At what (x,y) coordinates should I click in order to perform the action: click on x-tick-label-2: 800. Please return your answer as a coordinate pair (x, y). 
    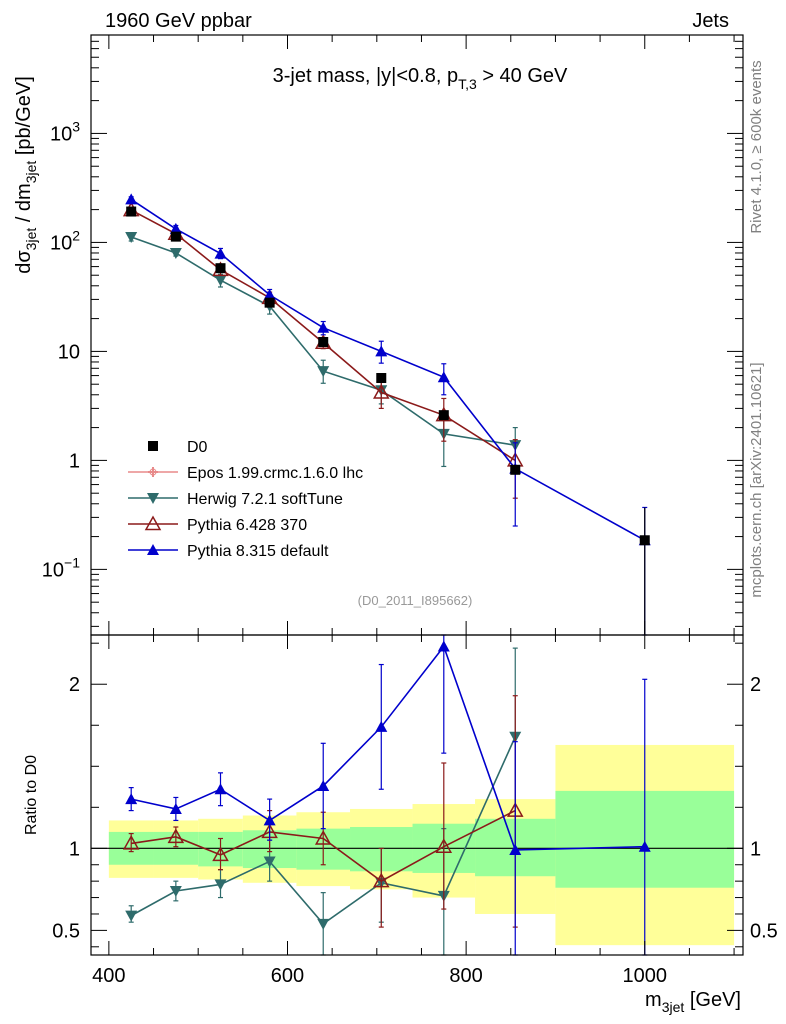
    Looking at the image, I should click on (465, 976).